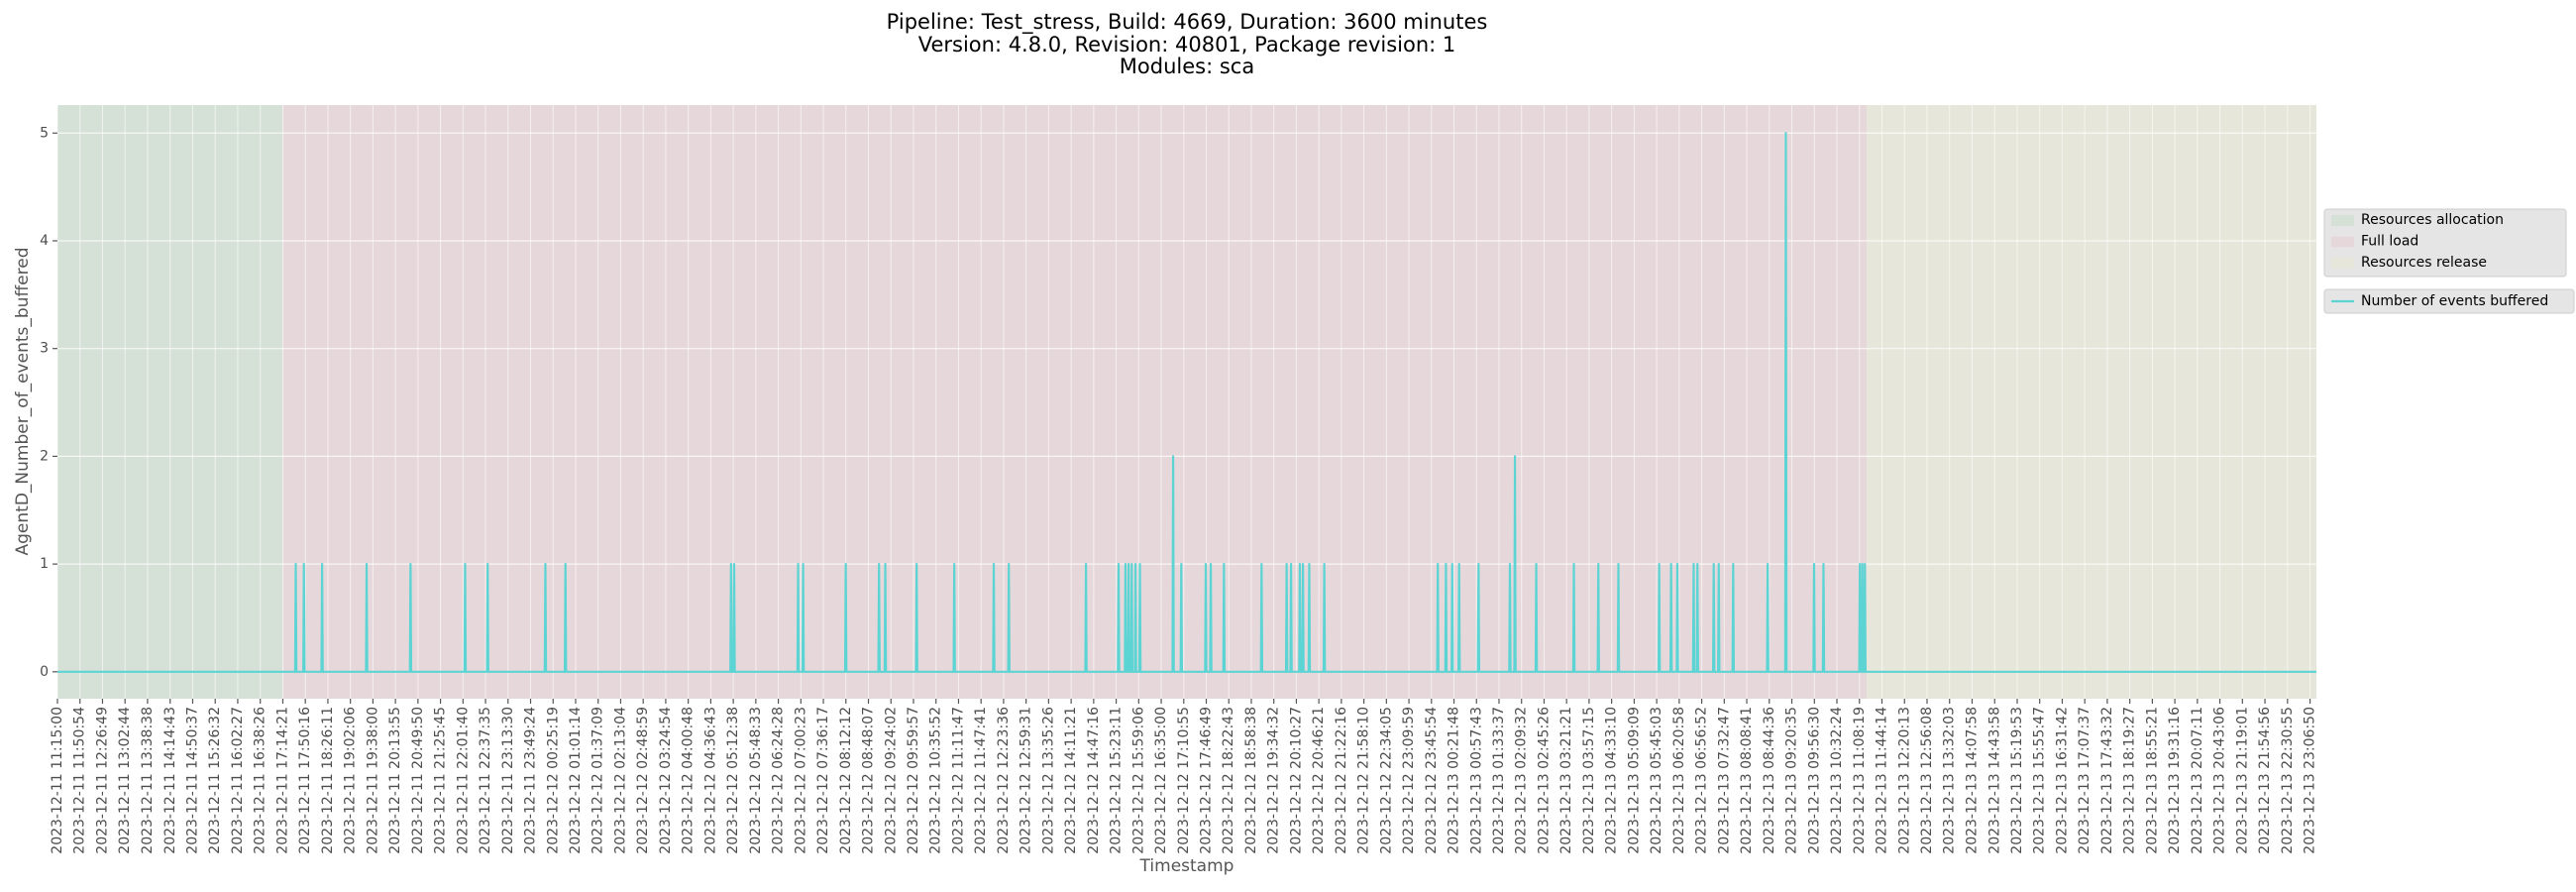 The height and width of the screenshot is (892, 2576). I want to click on x-tick-label: 2023-12-12 12:59:31, so click(1026, 780).